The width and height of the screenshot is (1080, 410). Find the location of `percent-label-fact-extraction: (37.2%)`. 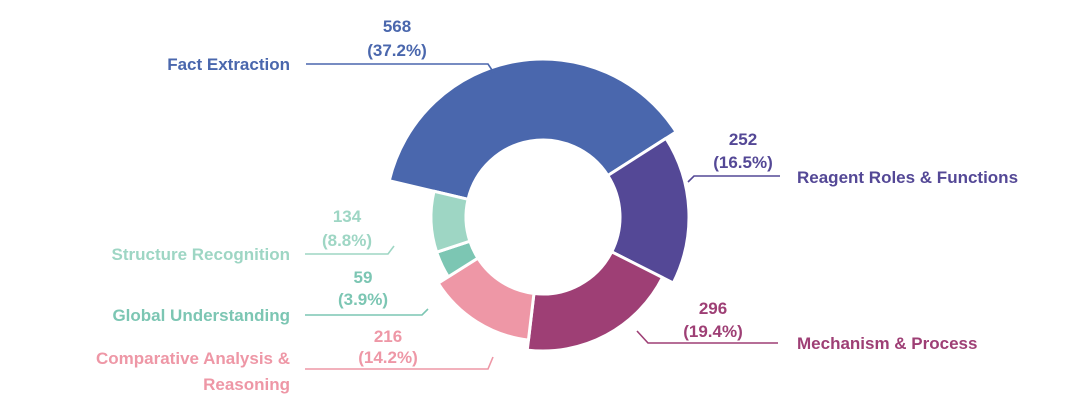

percent-label-fact-extraction: (37.2%) is located at coordinates (397, 50).